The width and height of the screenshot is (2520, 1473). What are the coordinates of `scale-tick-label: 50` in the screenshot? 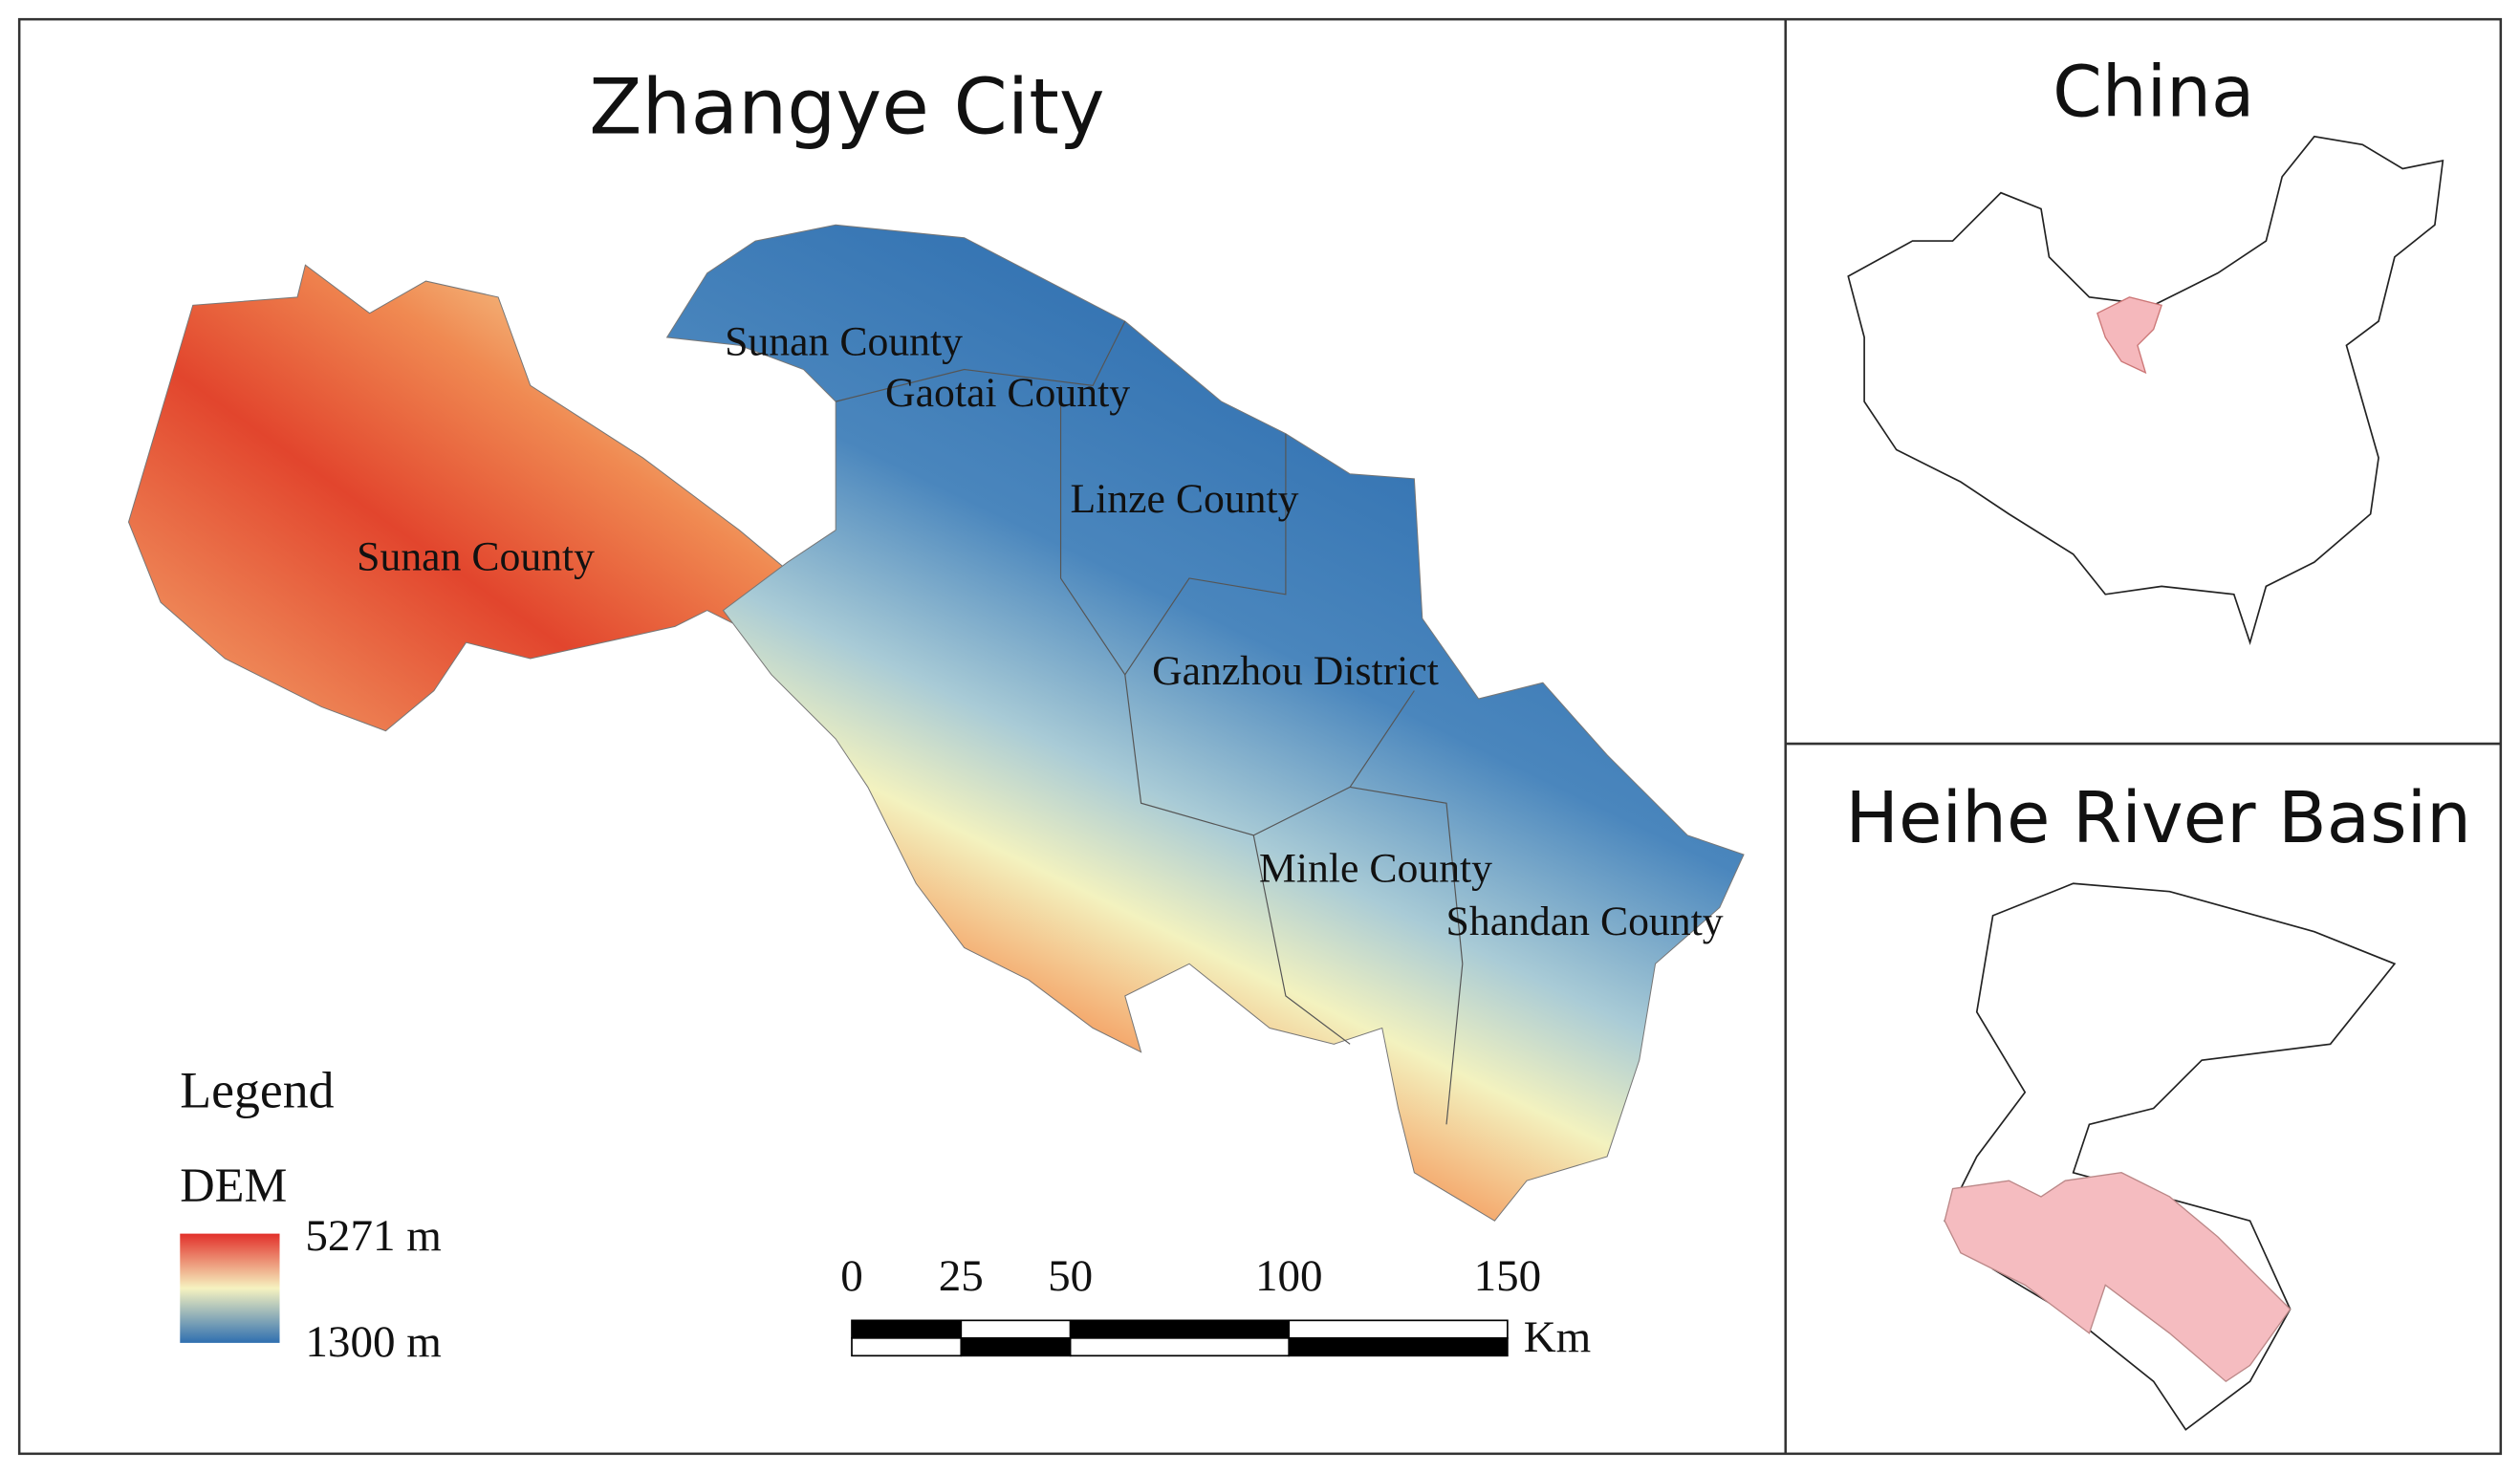 It's located at (1071, 1276).